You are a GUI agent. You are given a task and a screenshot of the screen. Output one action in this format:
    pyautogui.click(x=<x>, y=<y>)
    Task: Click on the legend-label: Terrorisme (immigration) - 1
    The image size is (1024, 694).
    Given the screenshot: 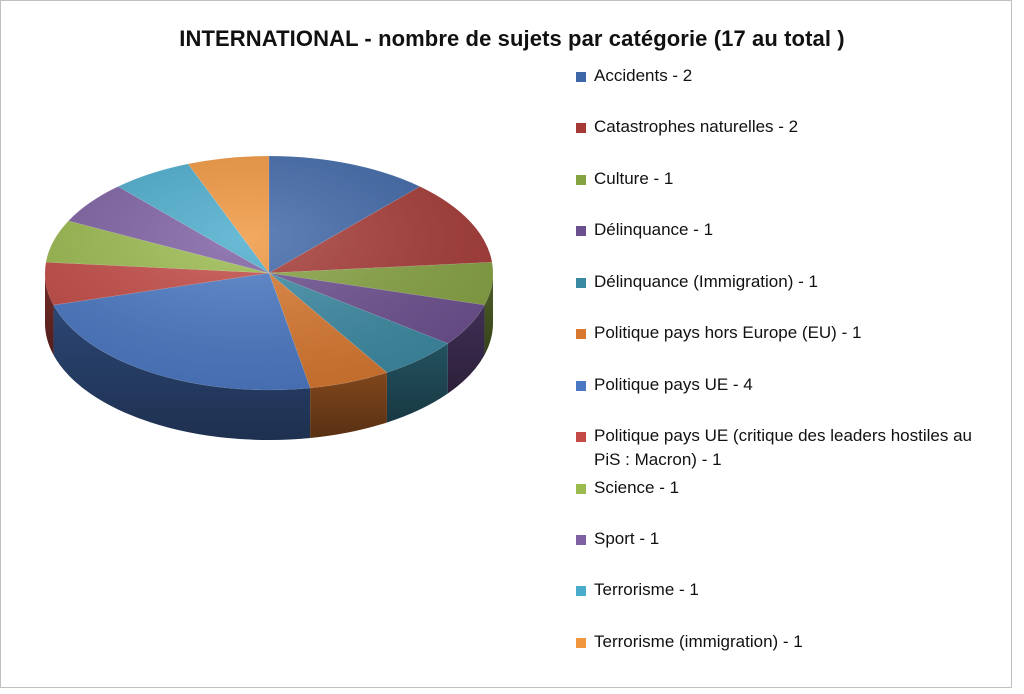 What is the action you would take?
    pyautogui.click(x=698, y=641)
    